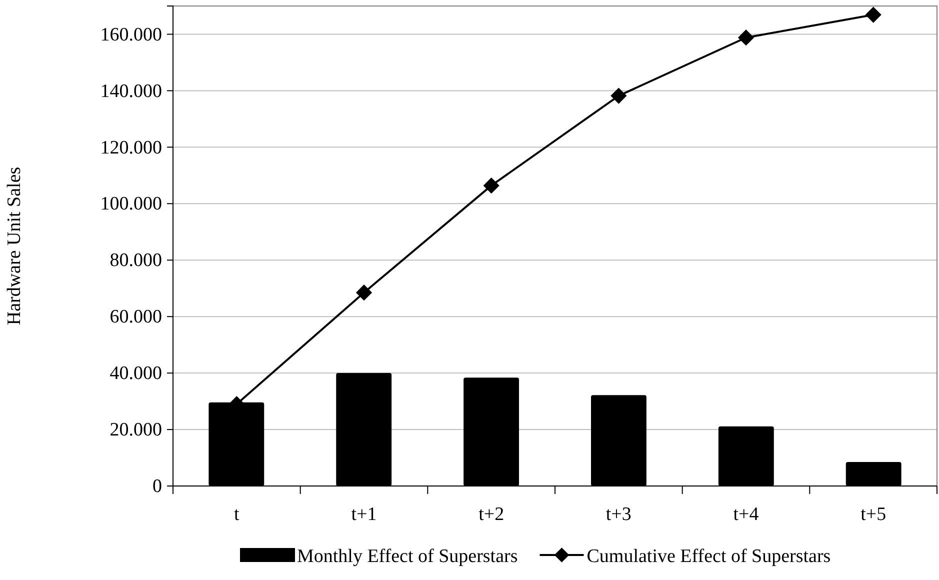 This screenshot has width=939, height=580. Describe the element at coordinates (873, 514) in the screenshot. I see `x-tick-label: t+5` at that location.